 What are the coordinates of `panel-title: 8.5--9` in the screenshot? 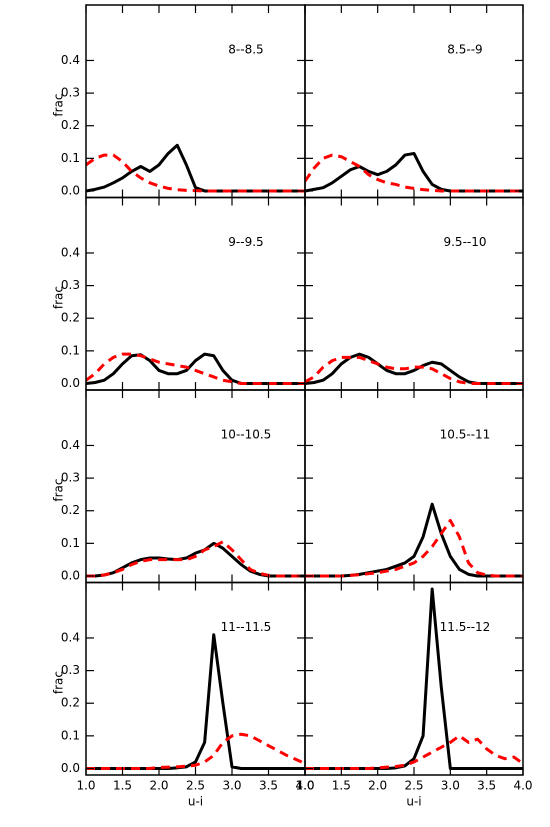 It's located at (464, 50).